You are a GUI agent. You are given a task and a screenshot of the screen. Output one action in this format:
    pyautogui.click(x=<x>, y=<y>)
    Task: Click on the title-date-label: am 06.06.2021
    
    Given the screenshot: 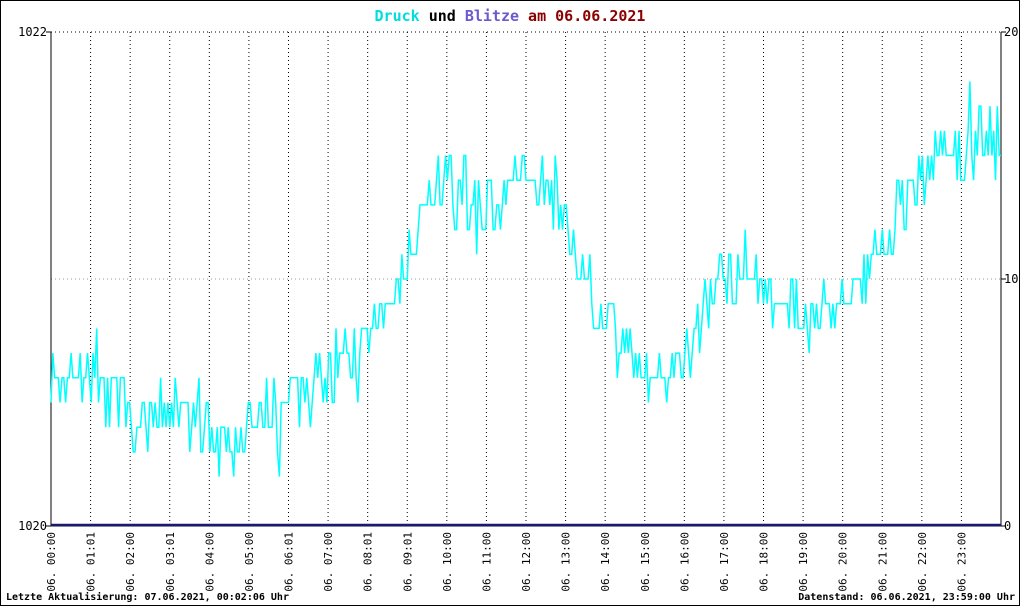 What is the action you would take?
    pyautogui.click(x=582, y=16)
    